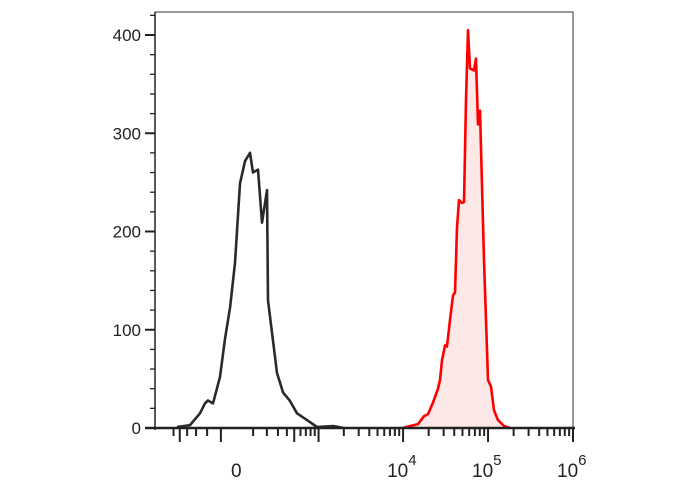 This screenshot has width=688, height=490. I want to click on x-ticks, so click(373, 435).